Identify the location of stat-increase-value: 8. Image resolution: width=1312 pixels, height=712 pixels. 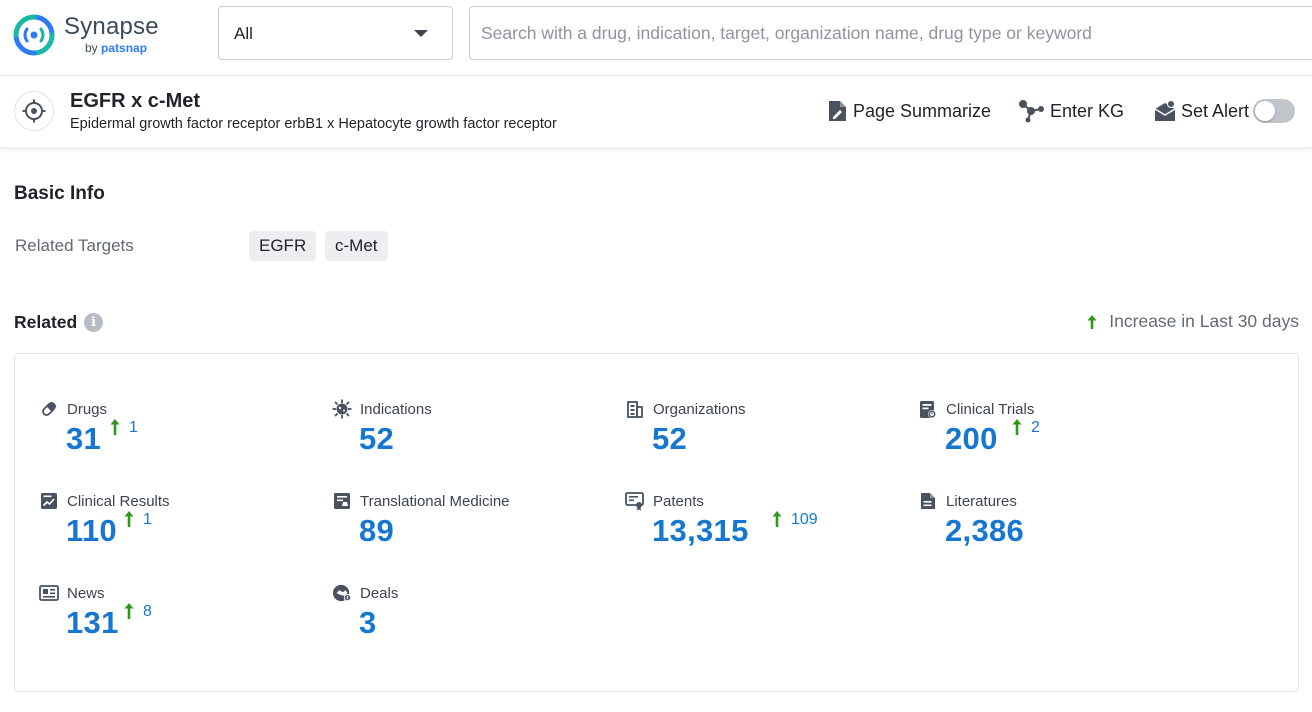
(147, 612).